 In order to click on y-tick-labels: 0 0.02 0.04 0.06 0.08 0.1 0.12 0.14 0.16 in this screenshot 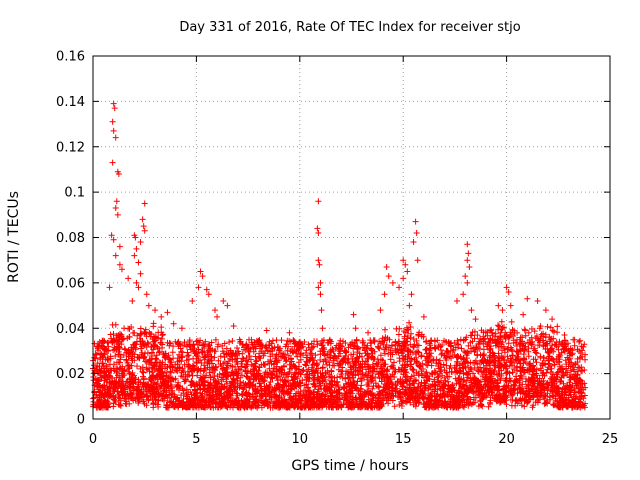, I will do `click(70, 239)`.